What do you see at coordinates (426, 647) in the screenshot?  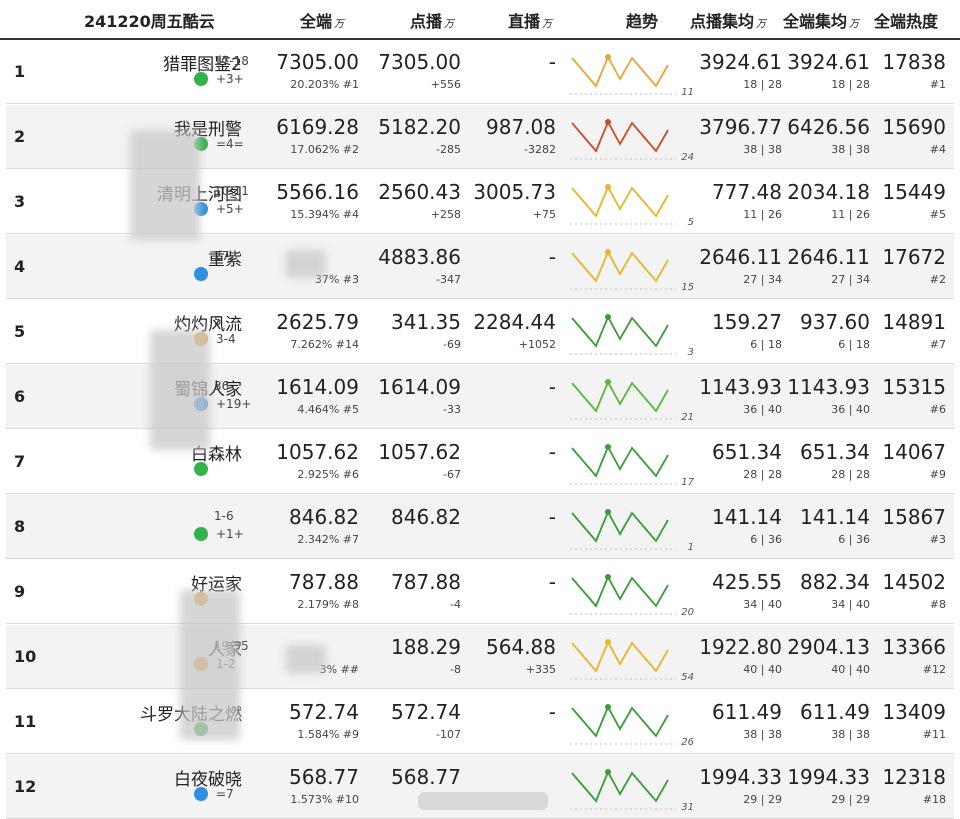 I see `vod-value: 188.29` at bounding box center [426, 647].